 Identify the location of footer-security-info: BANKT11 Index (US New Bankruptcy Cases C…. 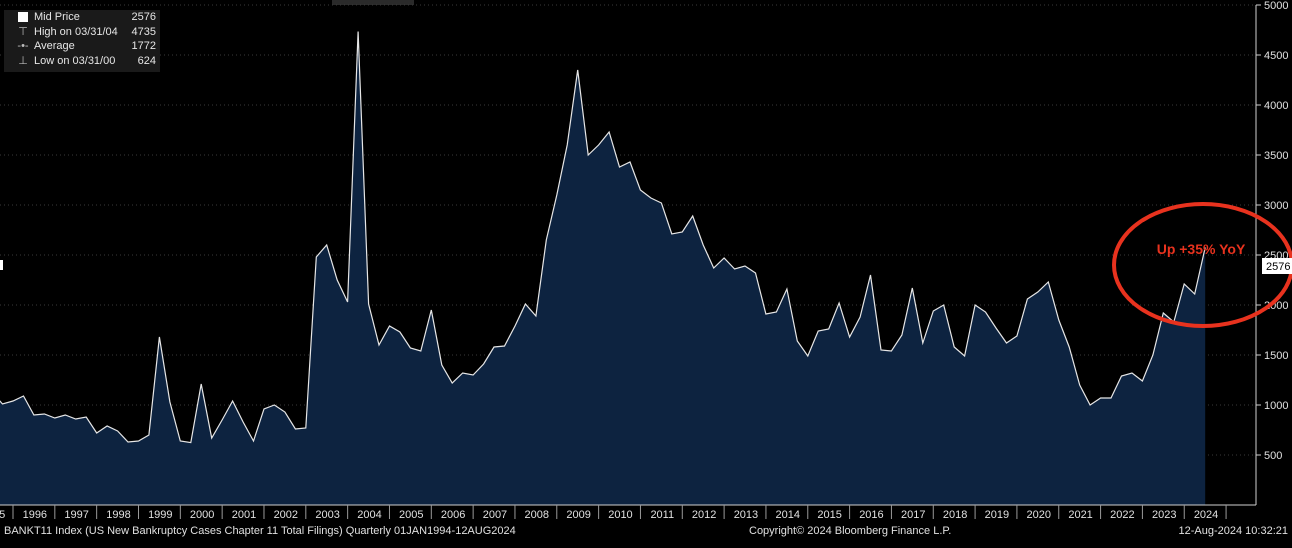
(260, 531).